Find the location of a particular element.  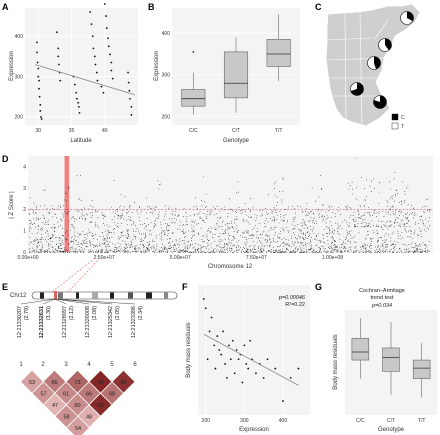

panel-d-xlabel: Chromosome 12 is located at coordinates (230, 267).